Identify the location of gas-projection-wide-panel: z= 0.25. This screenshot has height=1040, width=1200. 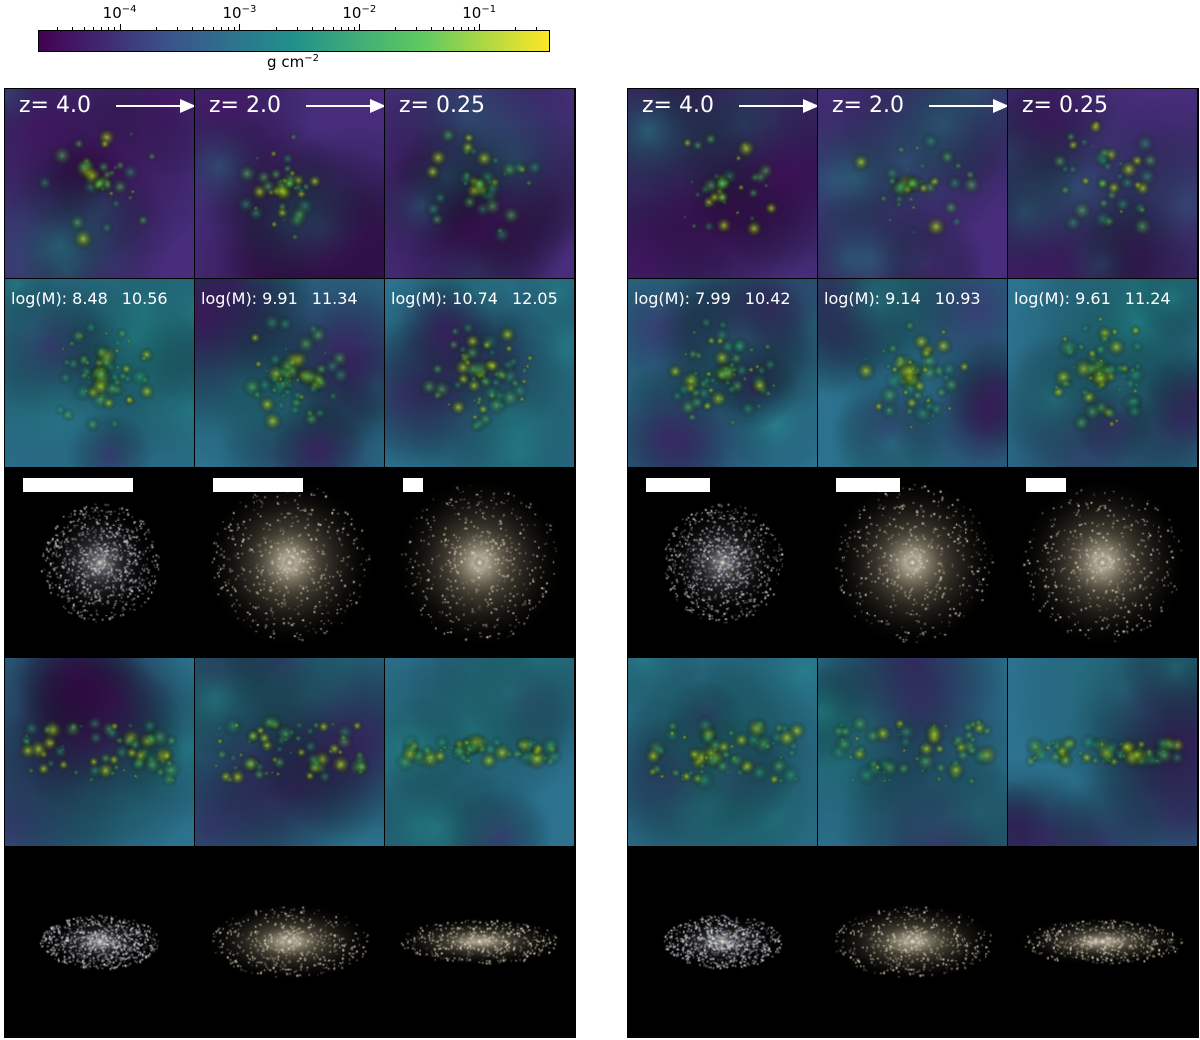
(1103, 184).